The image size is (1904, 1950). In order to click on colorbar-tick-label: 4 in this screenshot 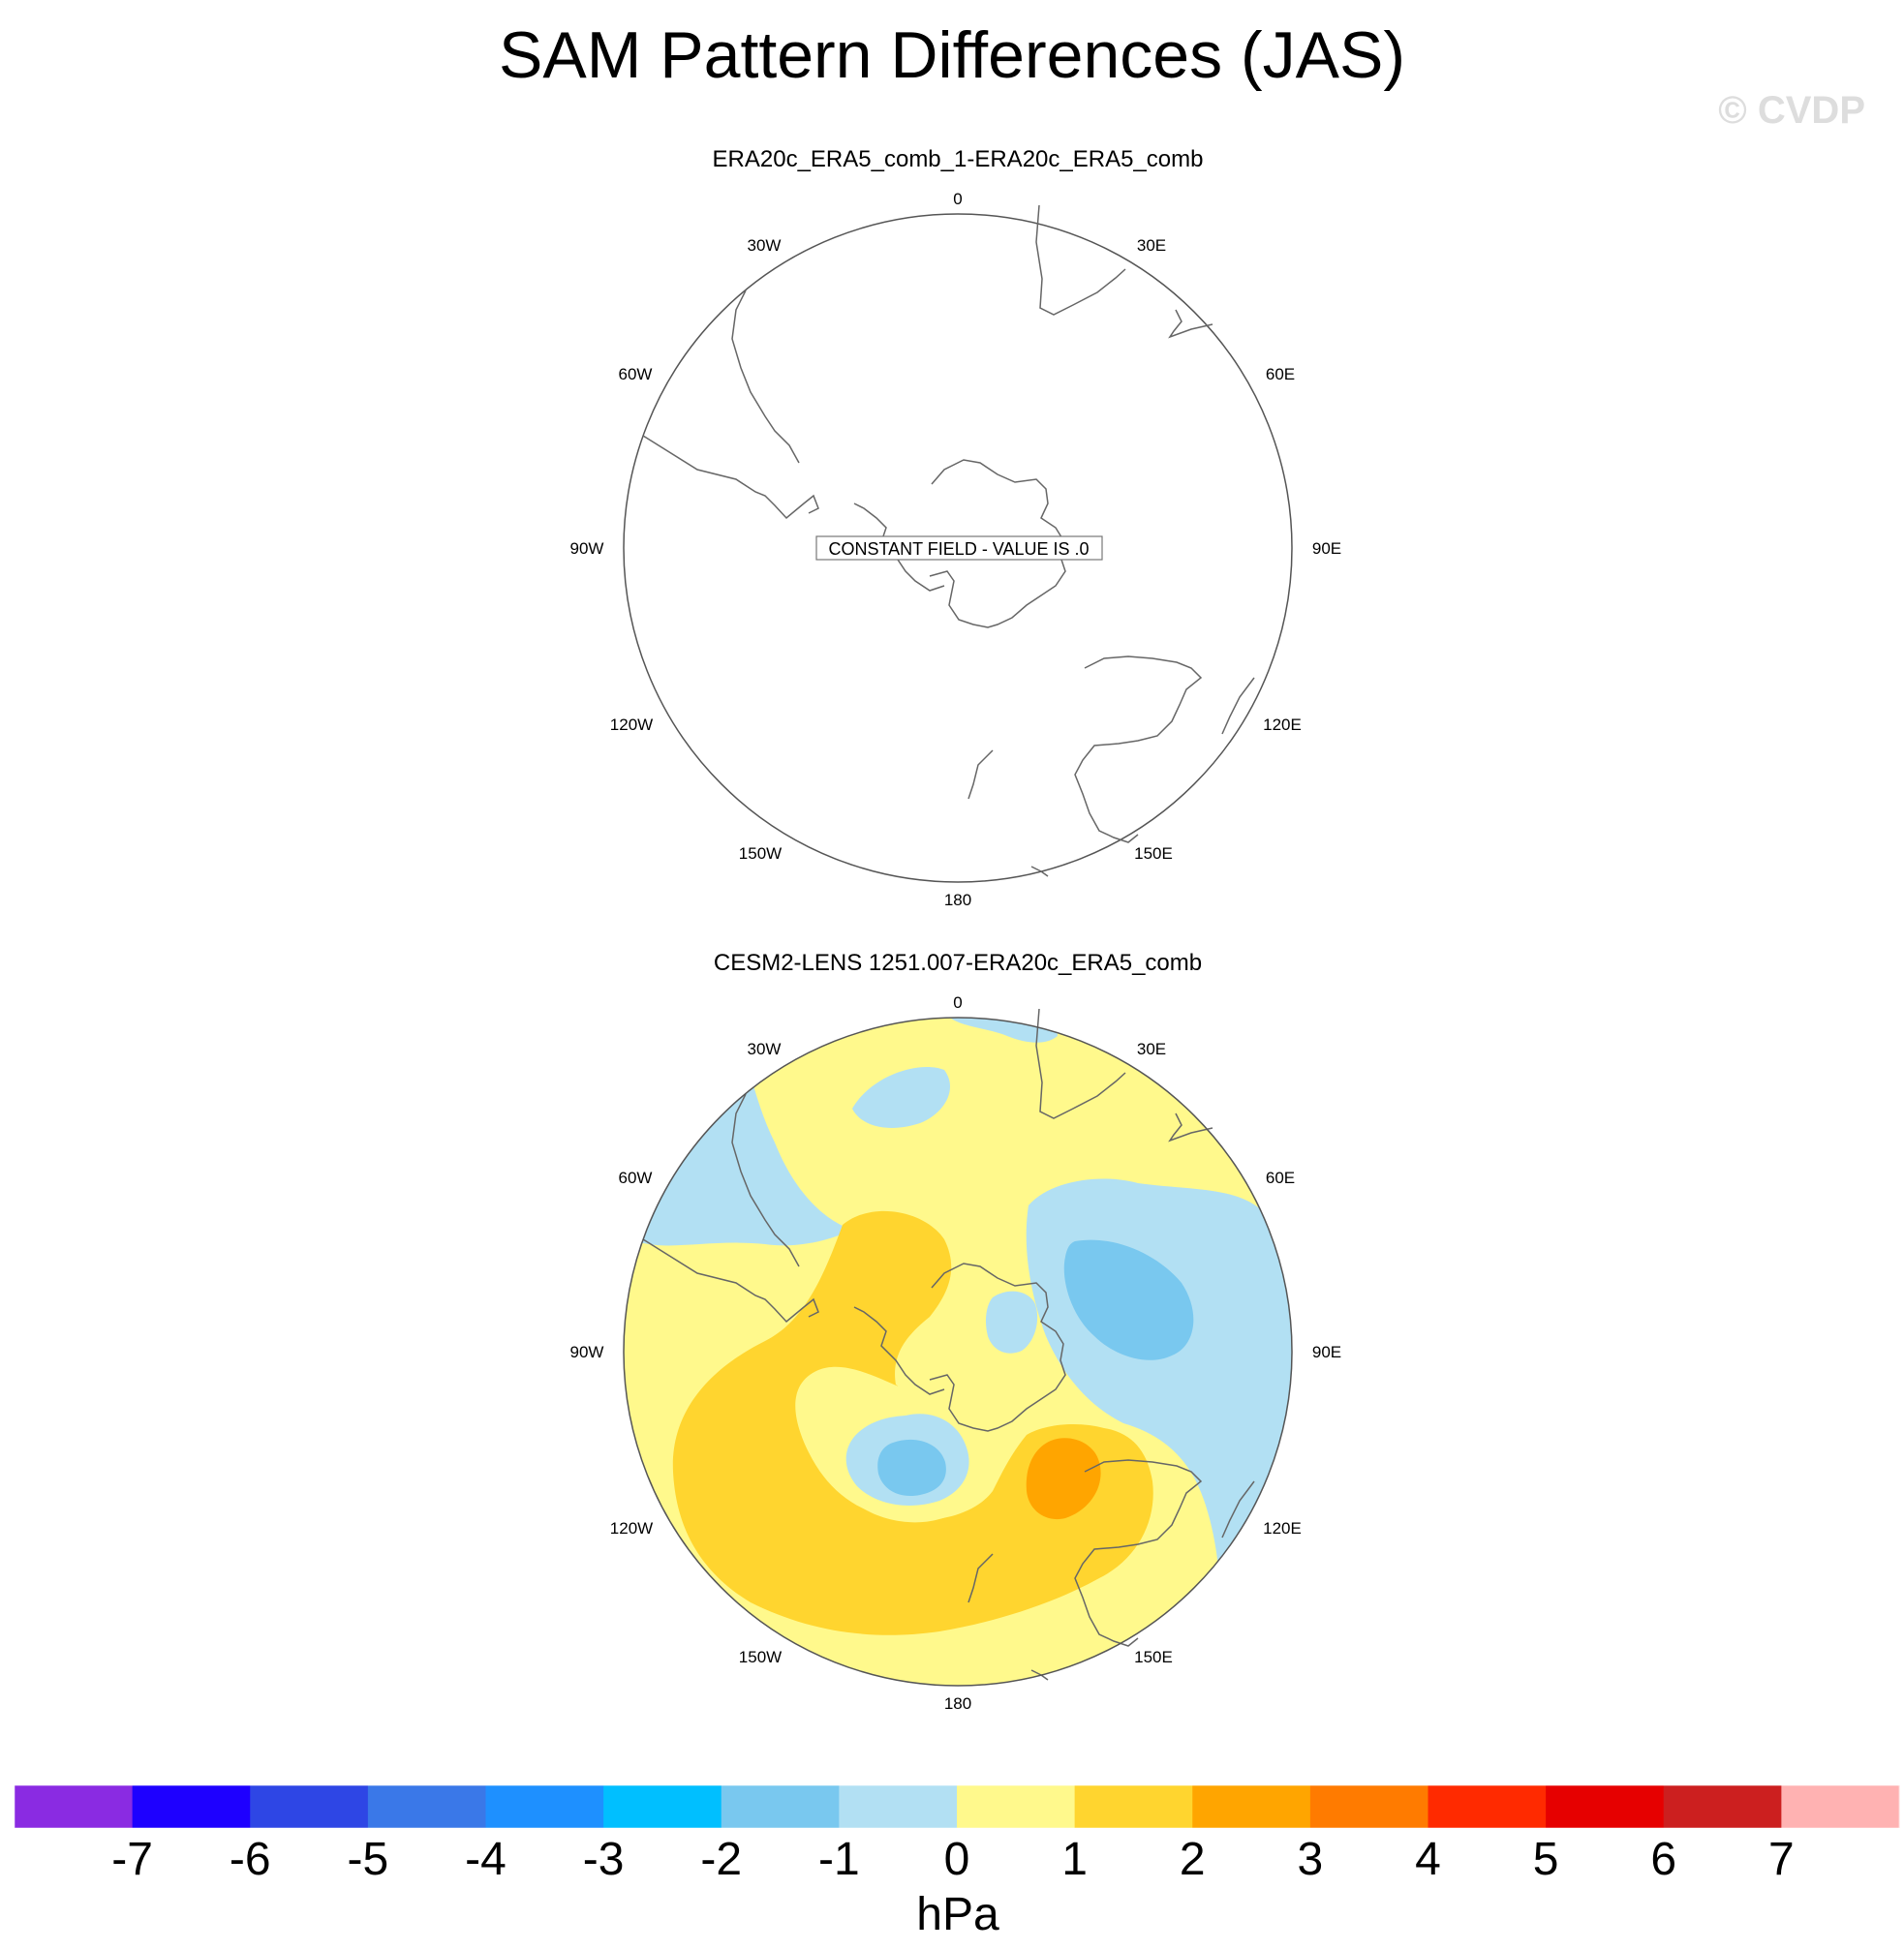, I will do `click(1428, 1859)`.